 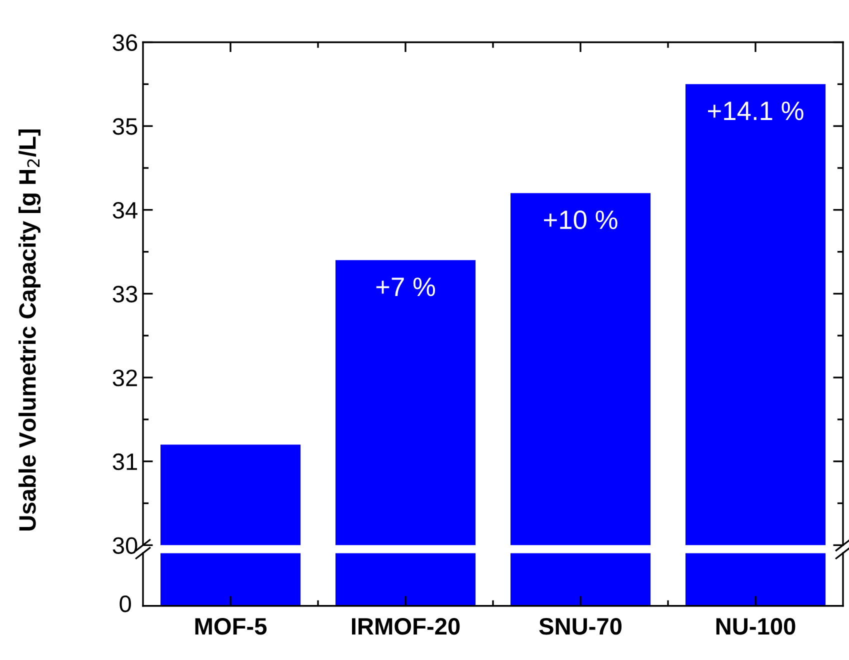 What do you see at coordinates (406, 626) in the screenshot?
I see `x-tick-label: IRMOF-20` at bounding box center [406, 626].